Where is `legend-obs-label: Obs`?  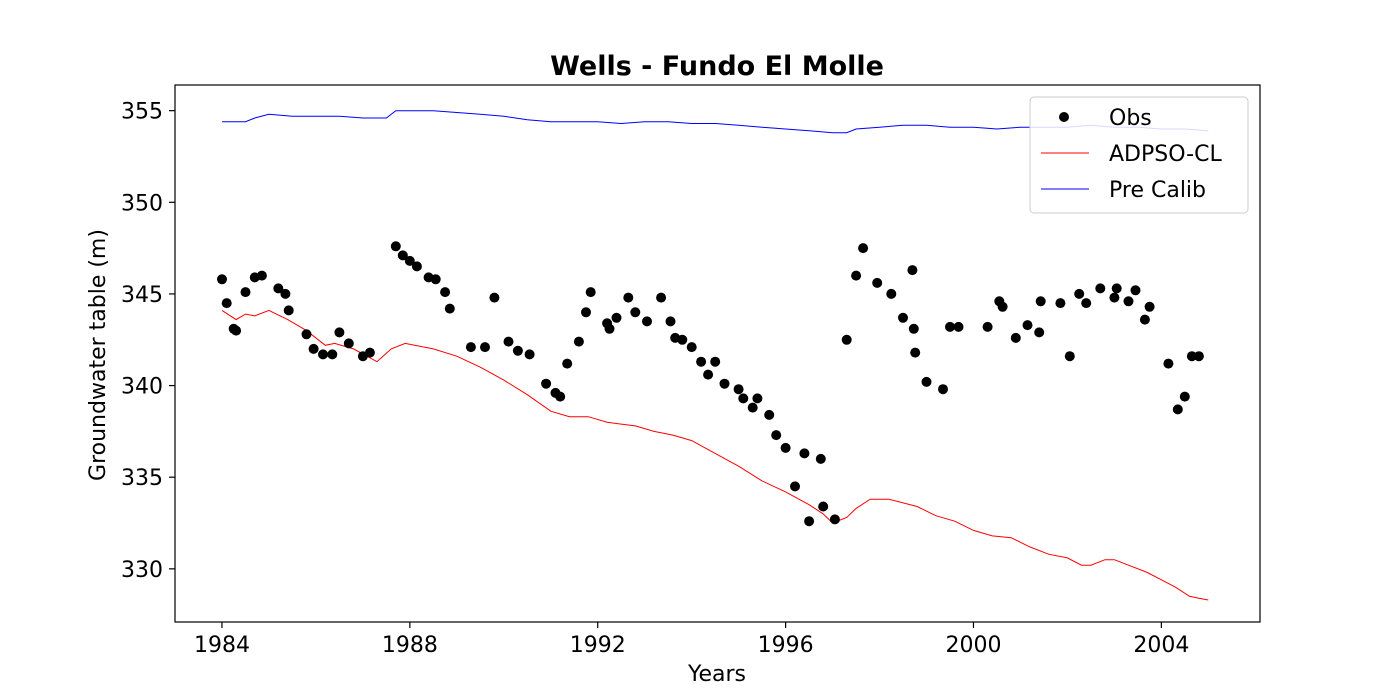 legend-obs-label: Obs is located at coordinates (1130, 118).